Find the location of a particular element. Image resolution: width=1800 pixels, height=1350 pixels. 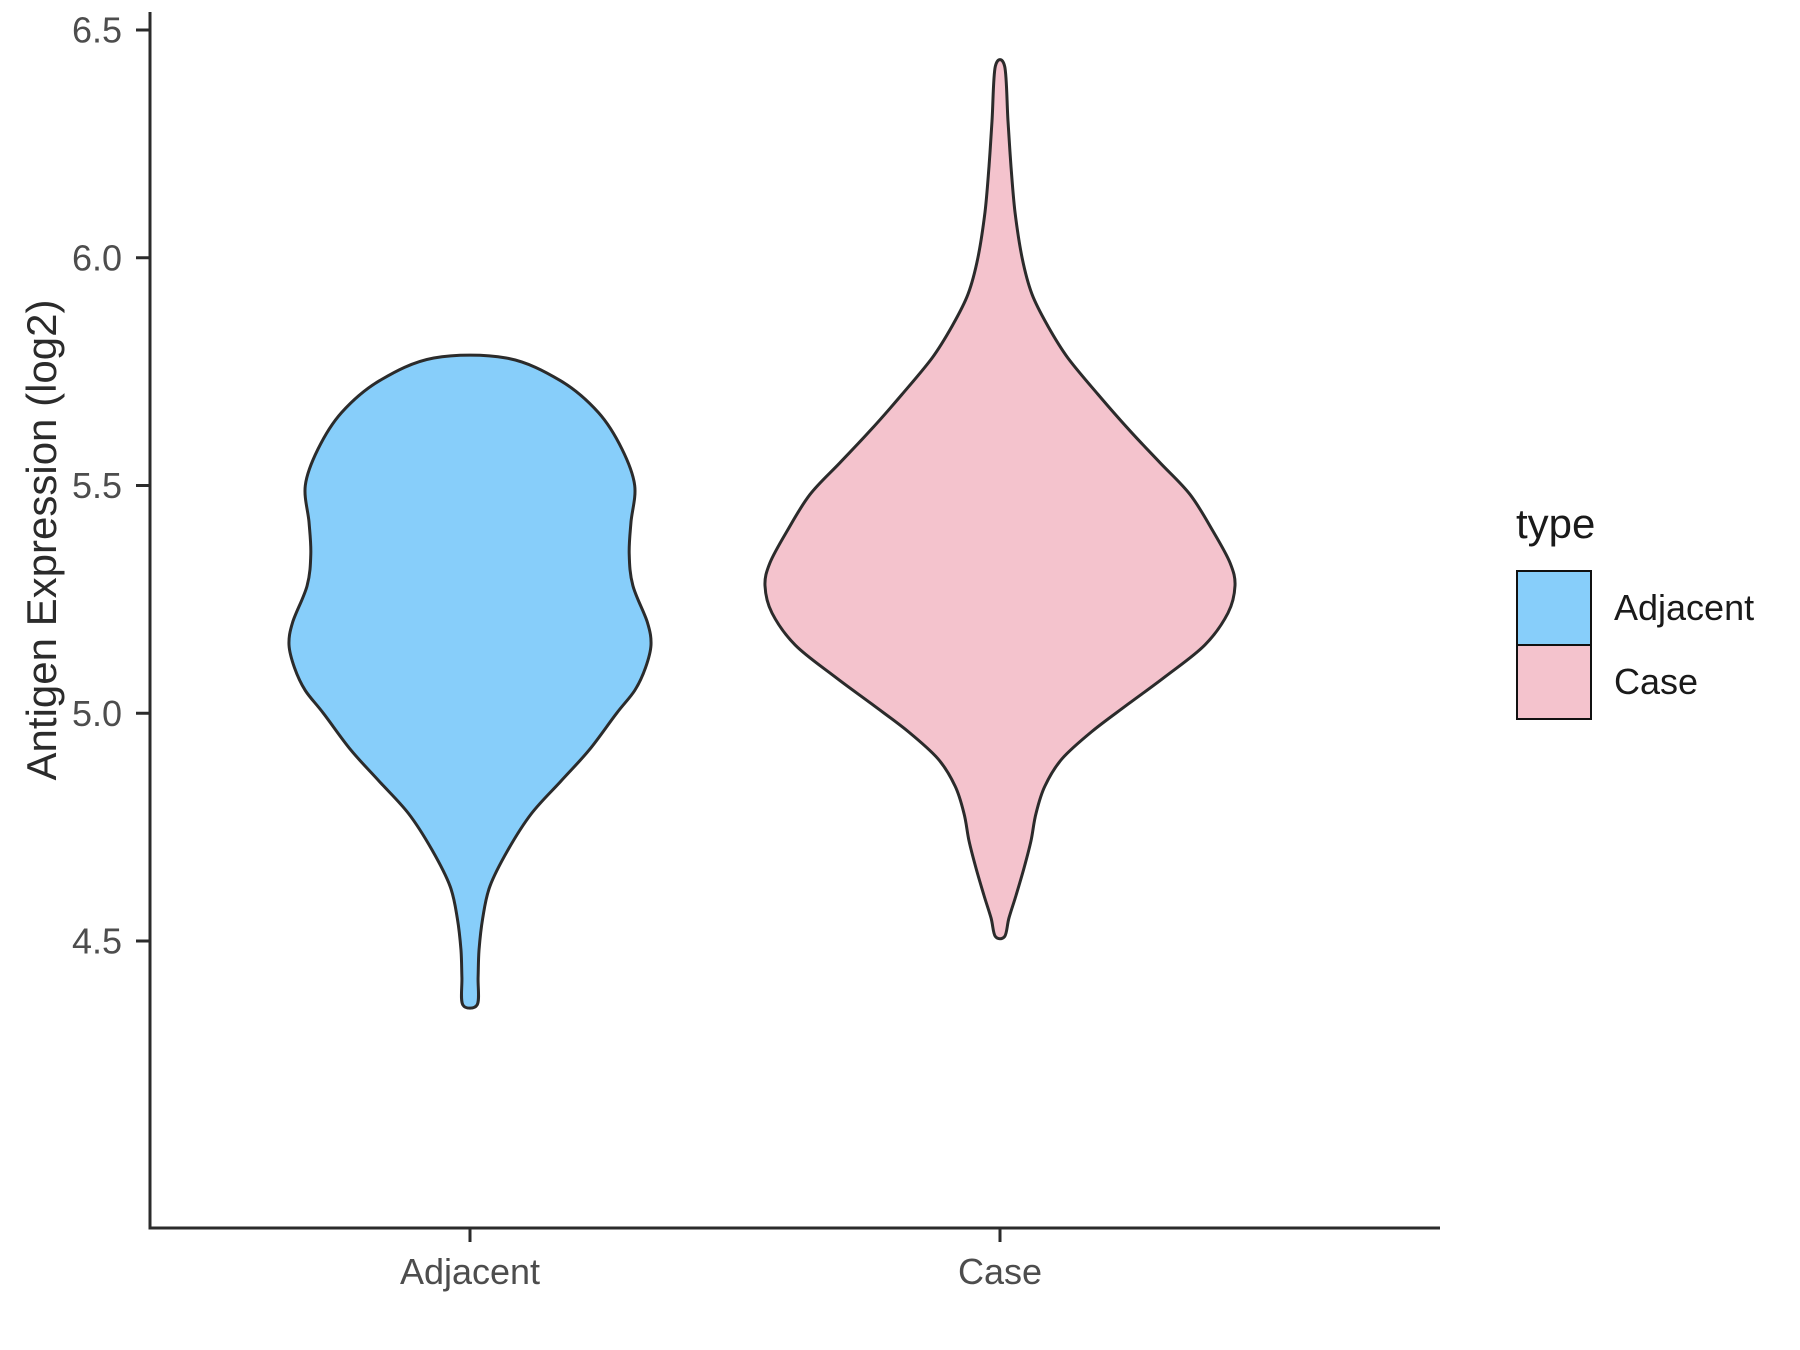

legend-swatch-case is located at coordinates (1554, 682).